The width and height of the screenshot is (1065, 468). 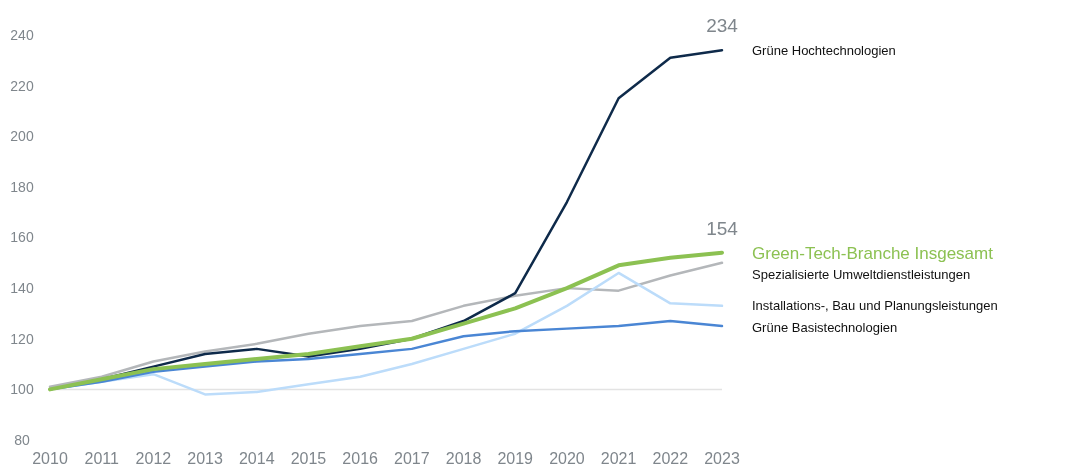 I want to click on x-tick-label: 2020, so click(x=567, y=458).